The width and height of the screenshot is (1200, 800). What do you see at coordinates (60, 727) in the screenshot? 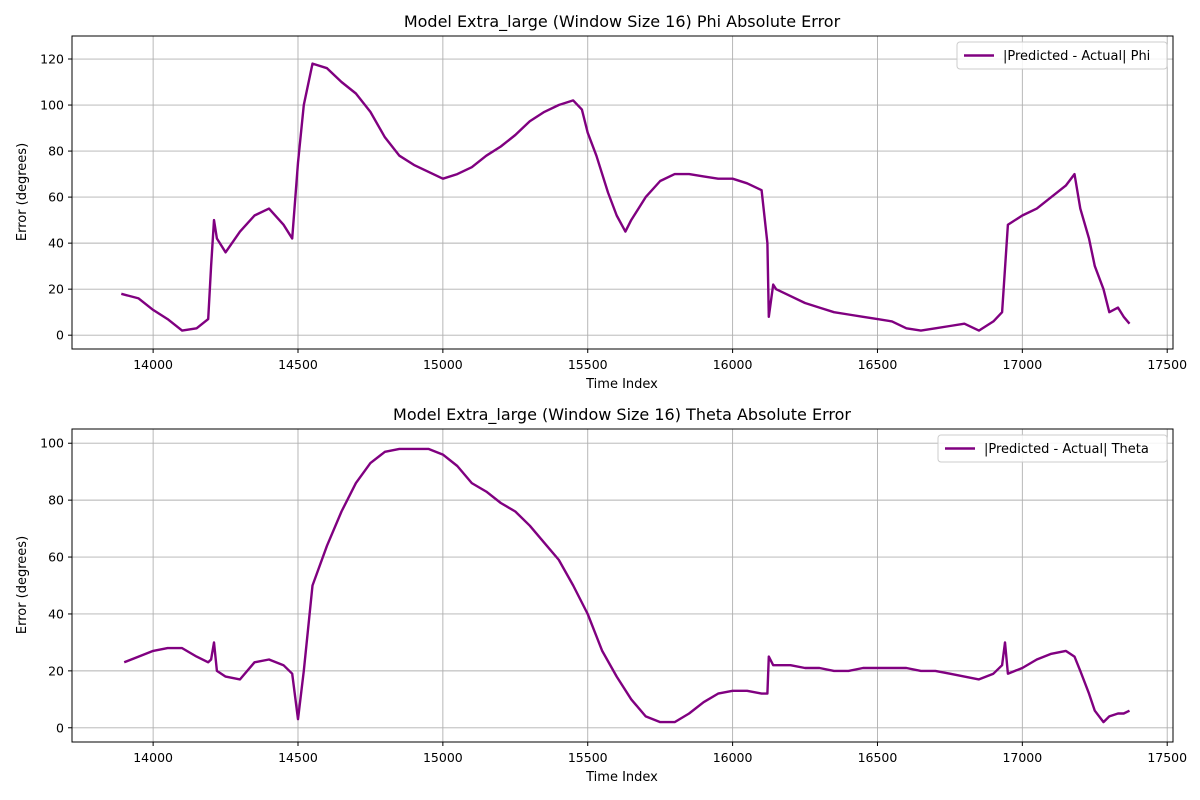
I see `theta-y-tick-label-0: 0` at bounding box center [60, 727].